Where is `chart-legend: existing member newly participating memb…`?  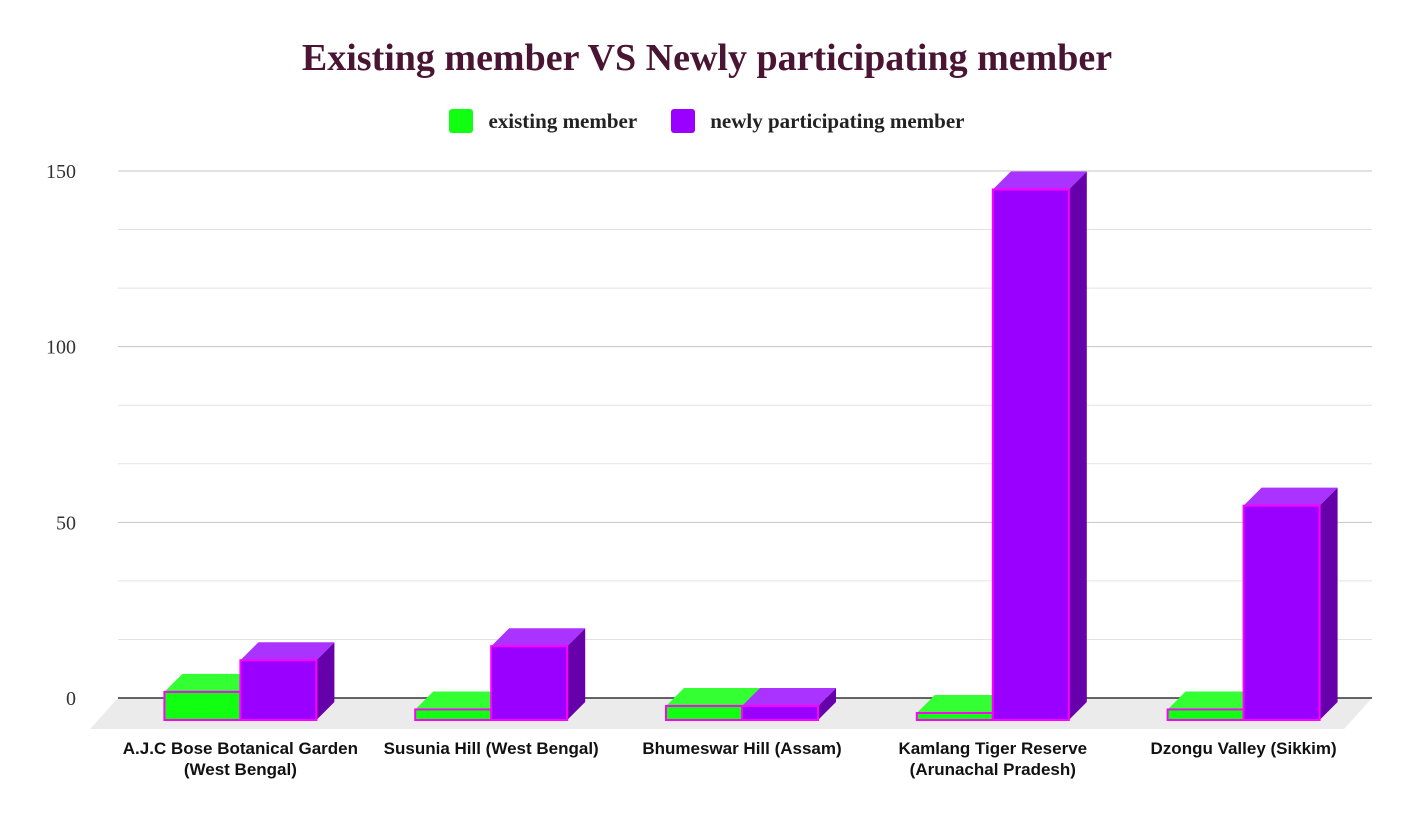 chart-legend: existing member newly participating memb… is located at coordinates (707, 121).